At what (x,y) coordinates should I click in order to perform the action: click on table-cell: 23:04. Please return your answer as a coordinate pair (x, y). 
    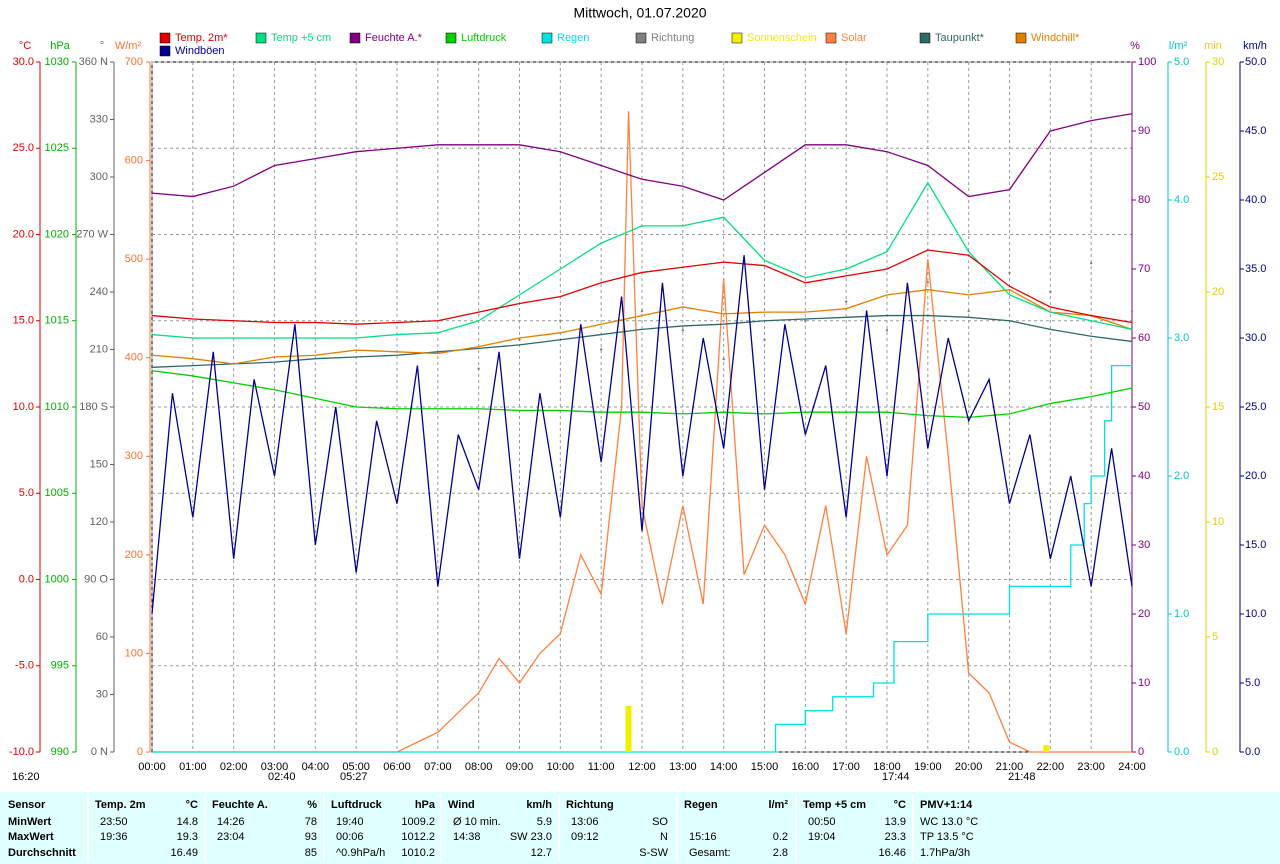
    Looking at the image, I should click on (231, 837).